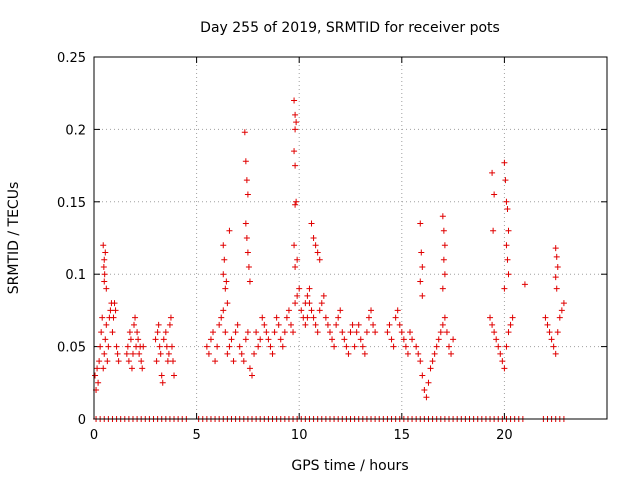 The image size is (640, 480). I want to click on y-tick-label: 0, so click(82, 420).